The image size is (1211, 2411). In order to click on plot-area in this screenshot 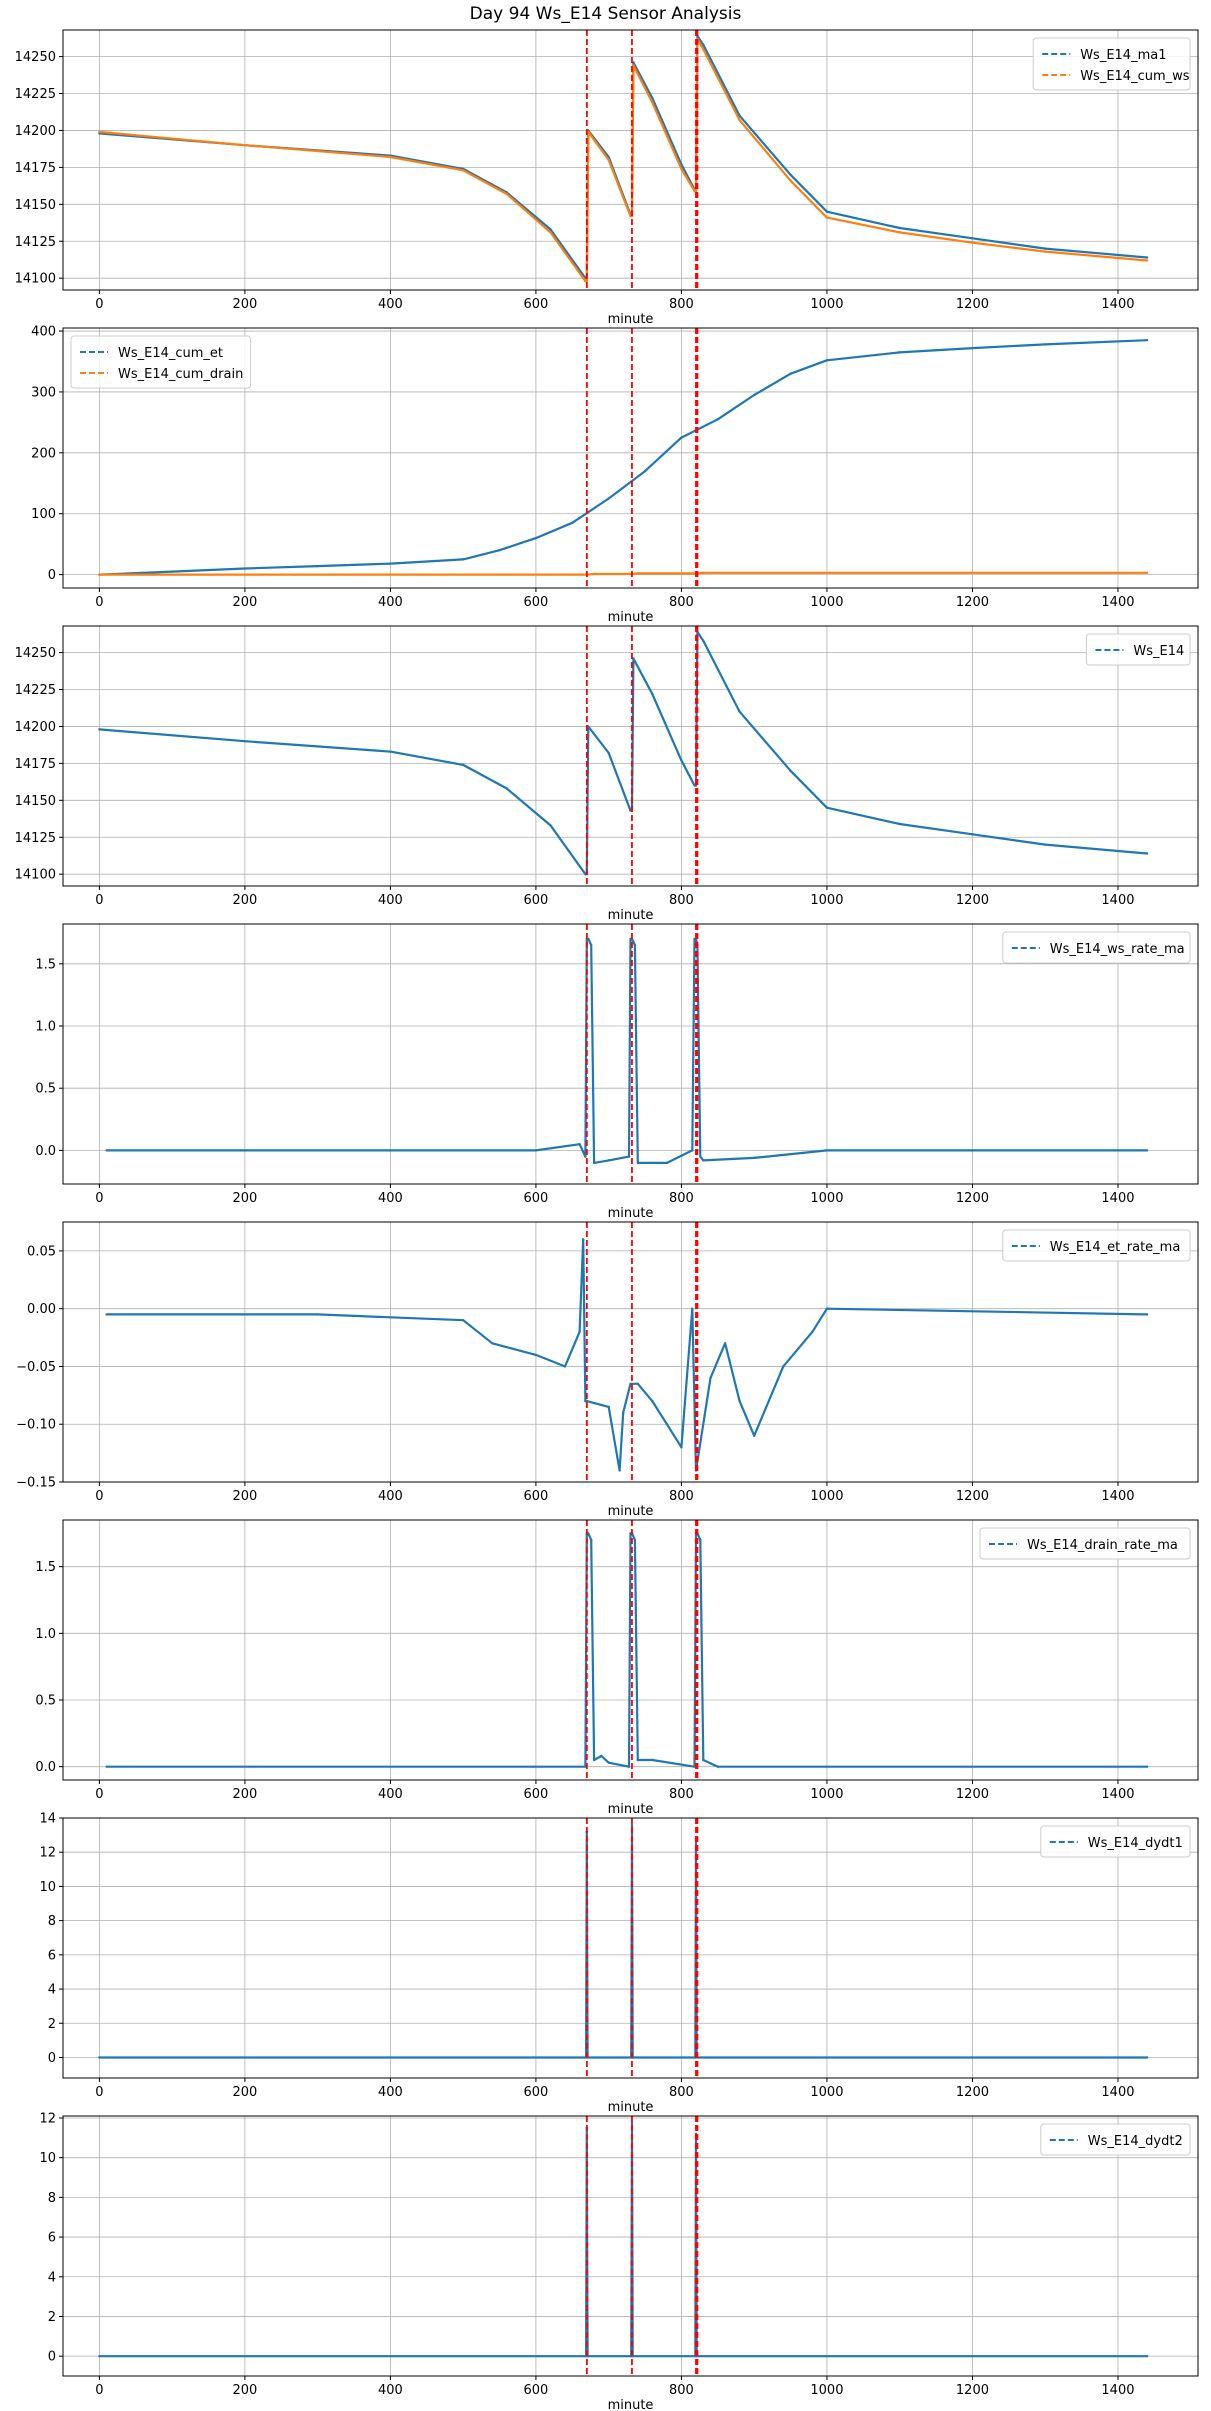, I will do `click(627, 1650)`.